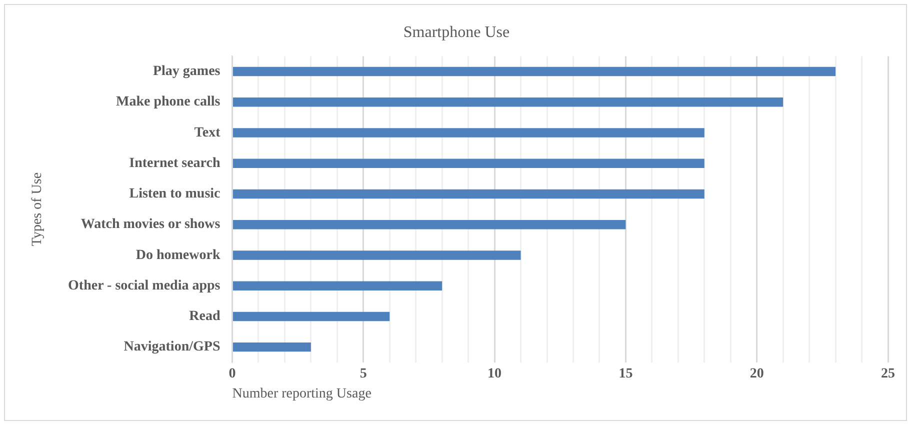  I want to click on y-tick-label: Listen to music, so click(174, 194).